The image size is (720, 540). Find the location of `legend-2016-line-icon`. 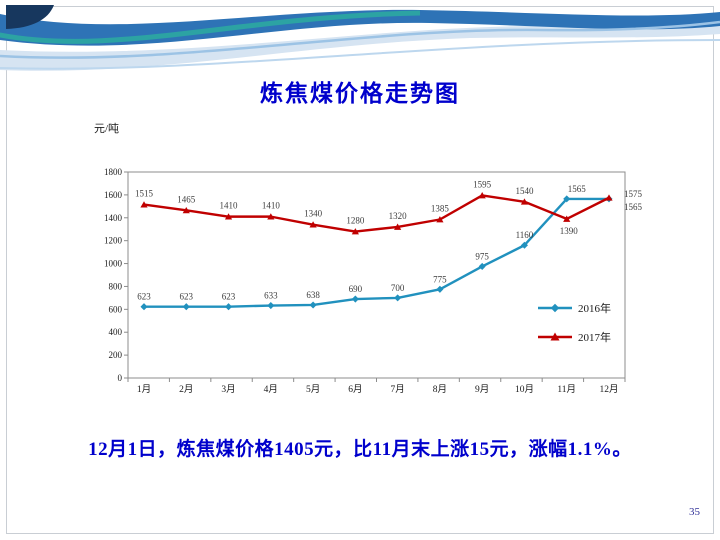

legend-2016-line-icon is located at coordinates (555, 308).